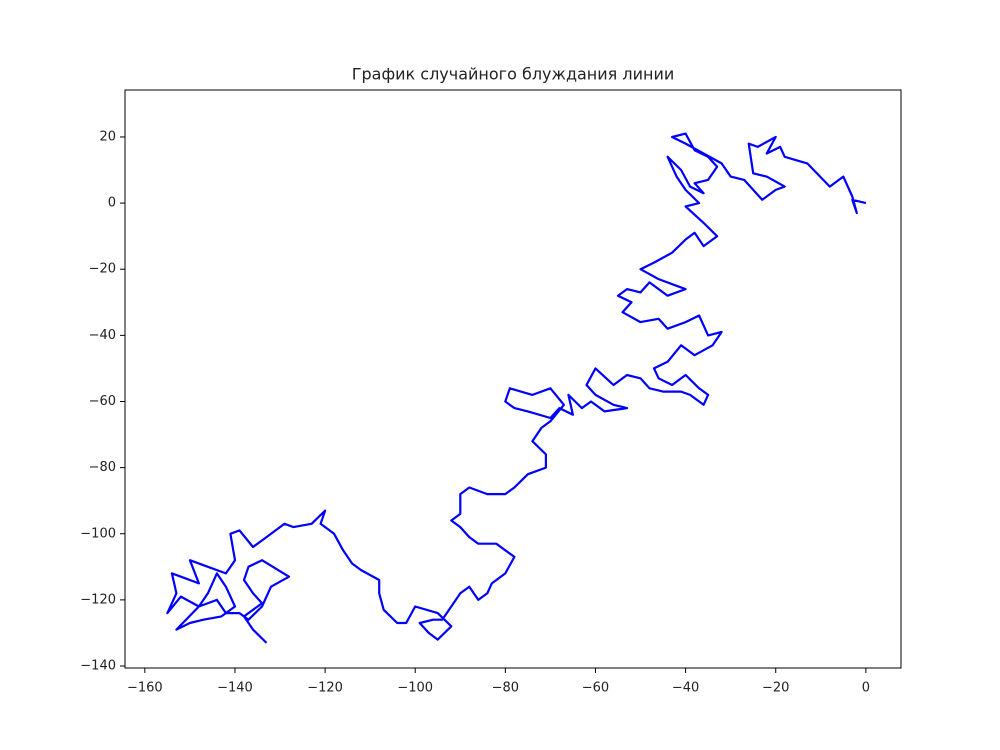 The height and width of the screenshot is (750, 1000). I want to click on x-tick-label: −60, so click(595, 688).